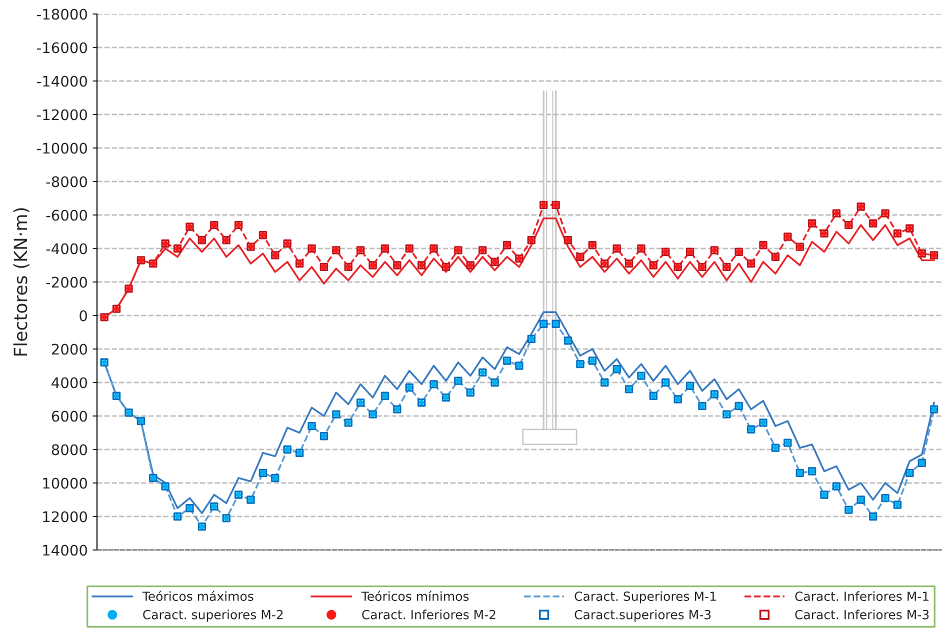  I want to click on y-tick-label: -16000, so click(62, 48).